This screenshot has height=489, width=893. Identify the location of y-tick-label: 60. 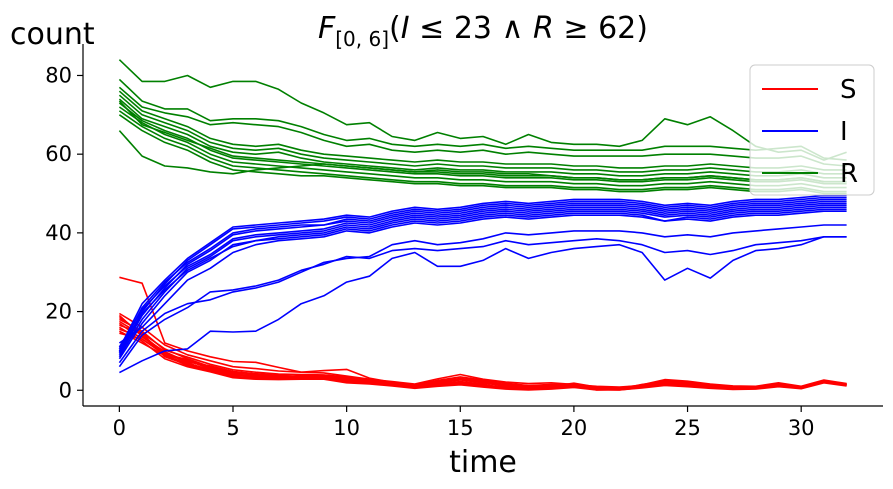
(58, 154).